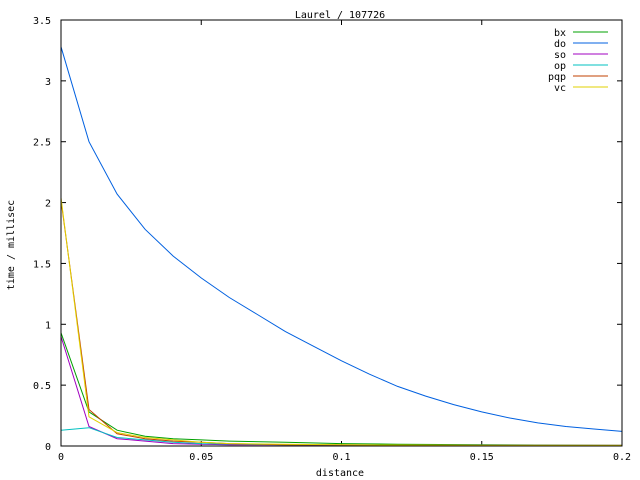 The width and height of the screenshot is (640, 480). I want to click on legend-label-vc: vc, so click(560, 88).